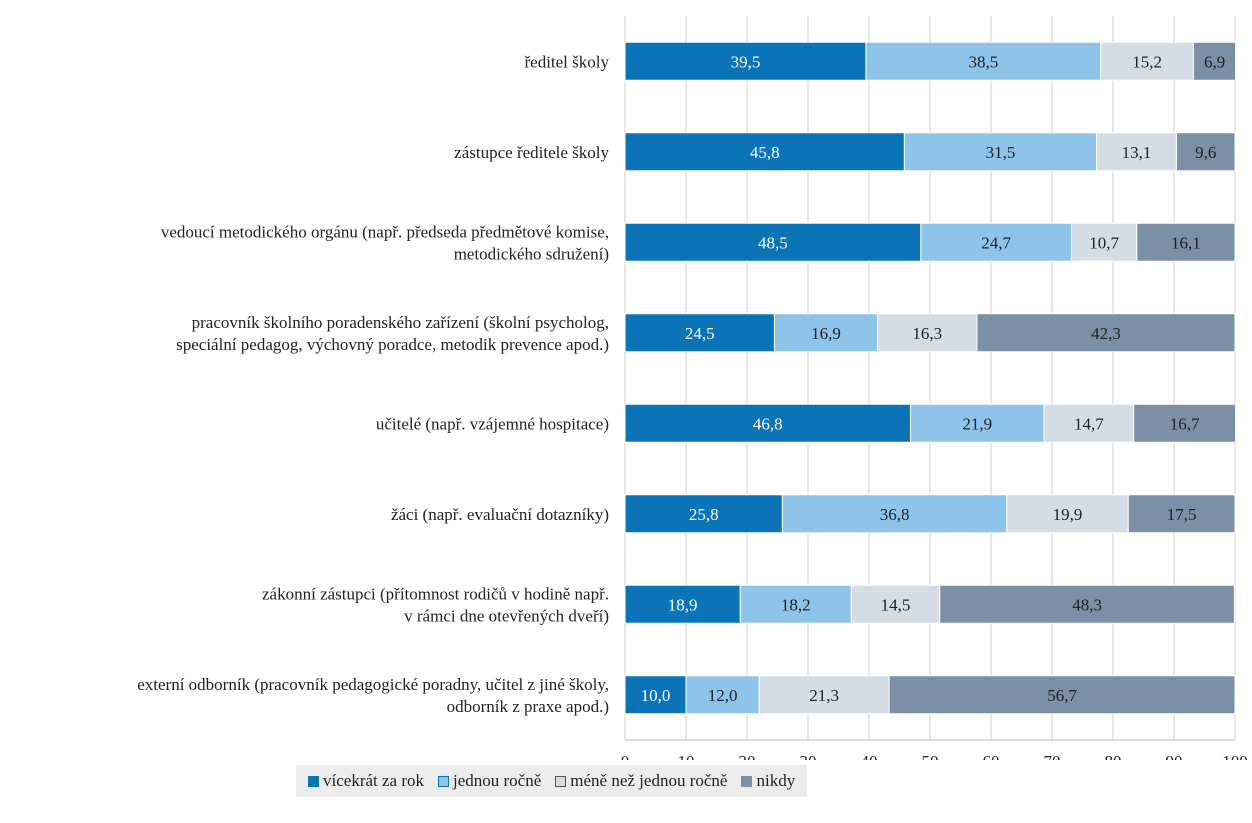  I want to click on x-tick-label-3: 30, so click(808, 756).